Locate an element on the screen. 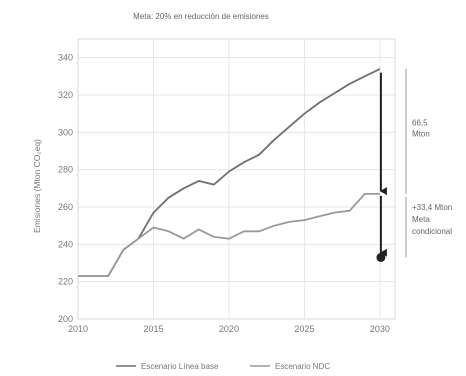  annotation-33-line: +33,4 Mton is located at coordinates (432, 207).